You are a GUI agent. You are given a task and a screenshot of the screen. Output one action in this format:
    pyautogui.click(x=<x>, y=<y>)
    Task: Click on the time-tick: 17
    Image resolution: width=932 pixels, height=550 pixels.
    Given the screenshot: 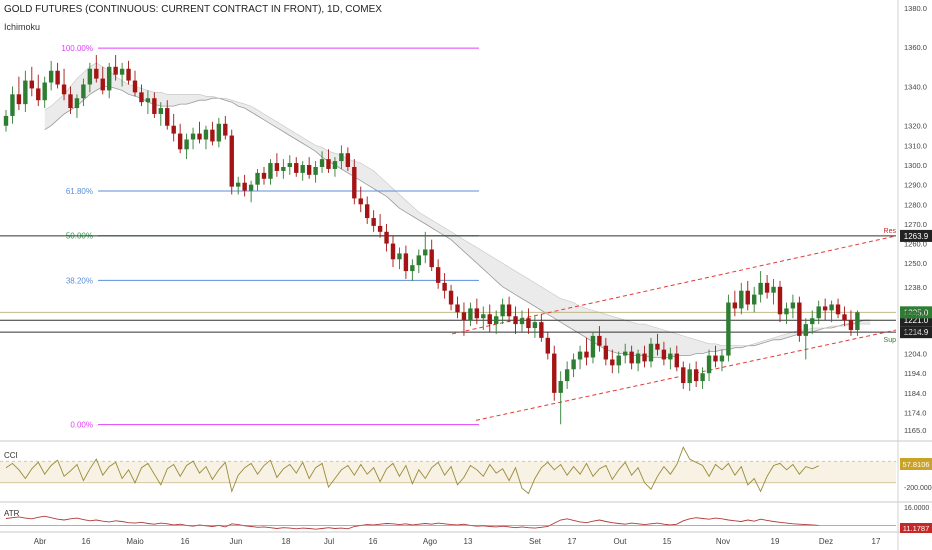 What is the action you would take?
    pyautogui.click(x=572, y=541)
    